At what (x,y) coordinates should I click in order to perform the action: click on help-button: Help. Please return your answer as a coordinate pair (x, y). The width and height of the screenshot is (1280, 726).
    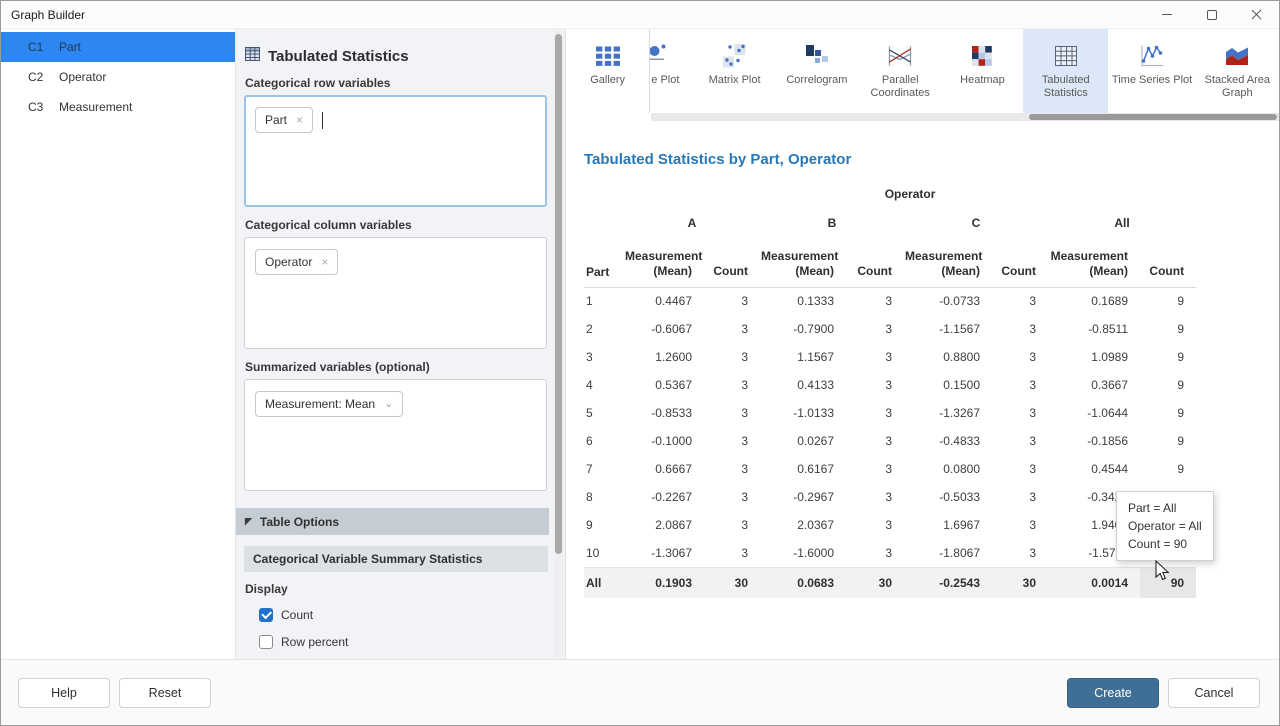
    Looking at the image, I should click on (64, 692).